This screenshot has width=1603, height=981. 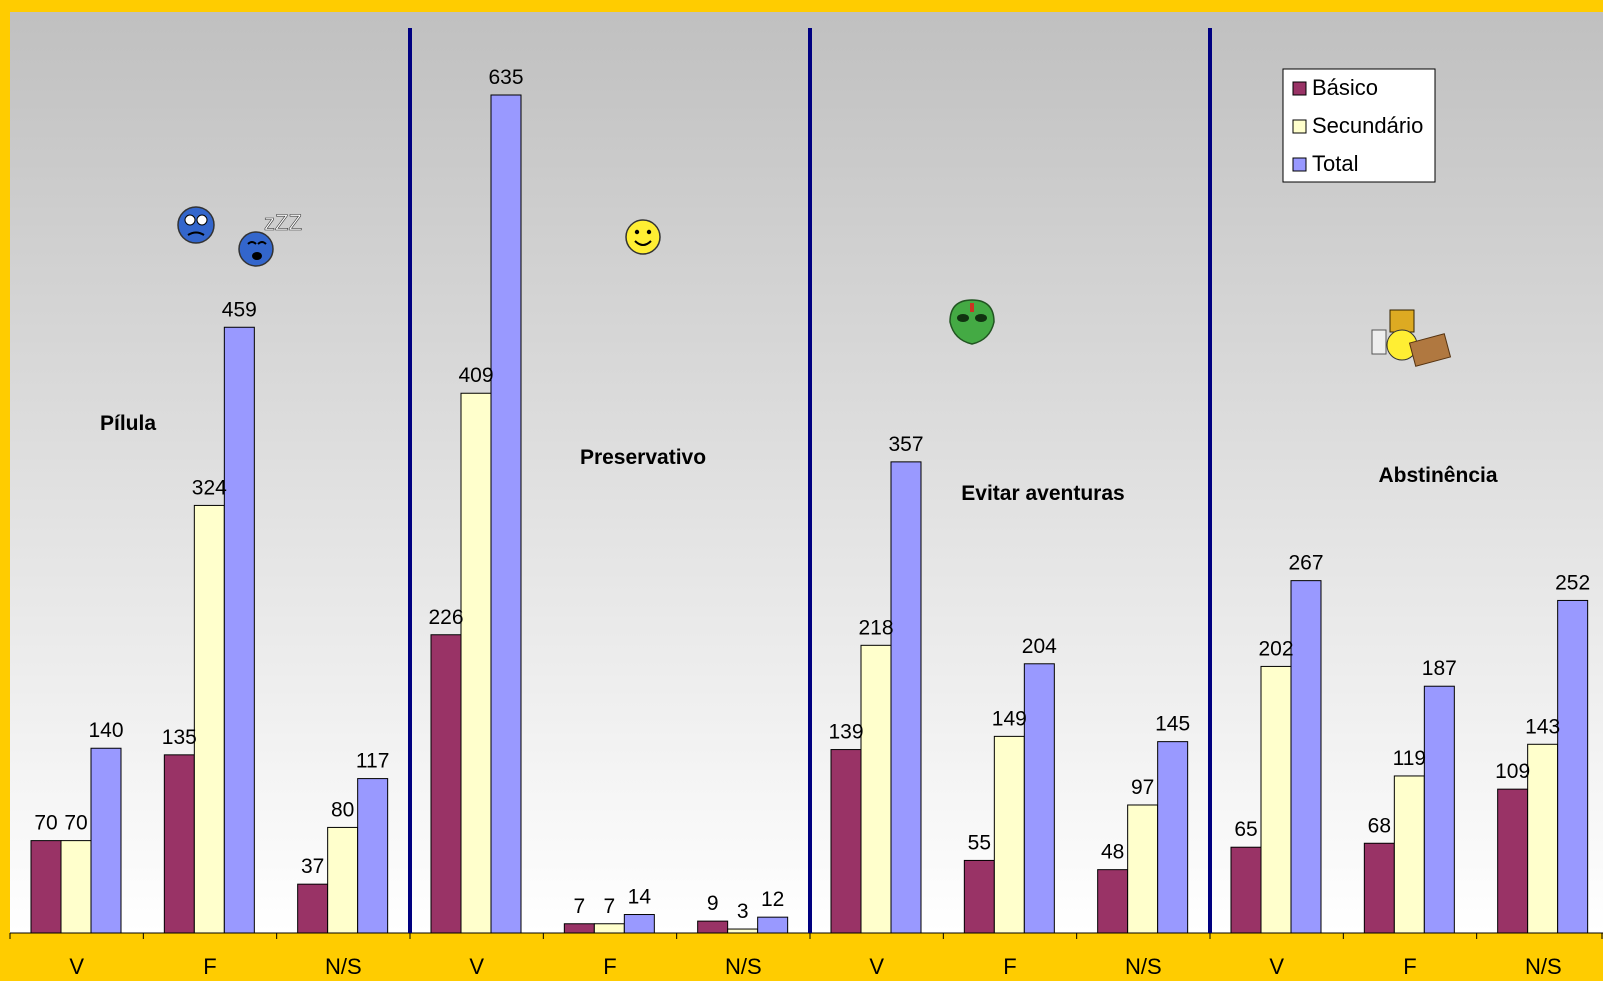 What do you see at coordinates (1439, 668) in the screenshot?
I see `data-label: 187` at bounding box center [1439, 668].